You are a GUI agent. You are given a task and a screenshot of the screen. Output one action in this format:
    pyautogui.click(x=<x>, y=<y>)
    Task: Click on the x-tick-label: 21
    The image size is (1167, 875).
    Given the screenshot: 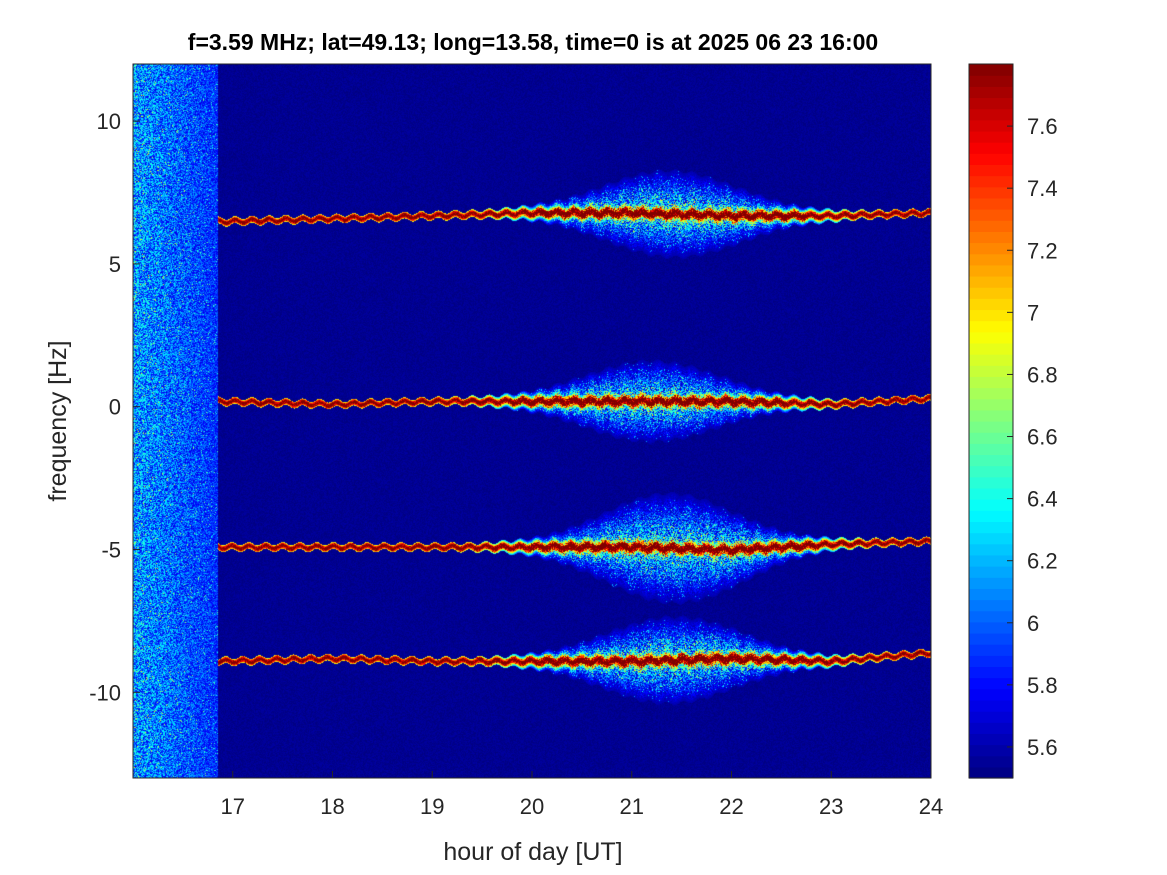 What is the action you would take?
    pyautogui.click(x=632, y=806)
    